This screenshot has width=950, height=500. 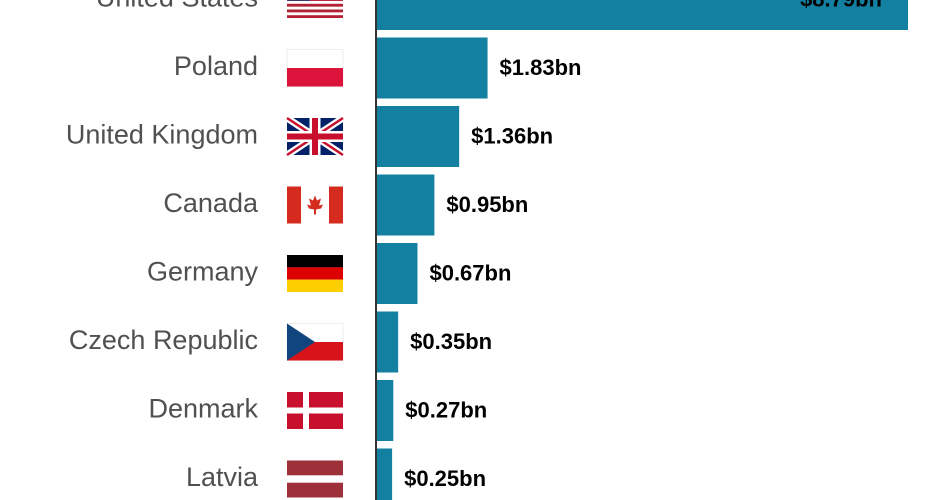 I want to click on category-label: Czech Republic, so click(x=163, y=340).